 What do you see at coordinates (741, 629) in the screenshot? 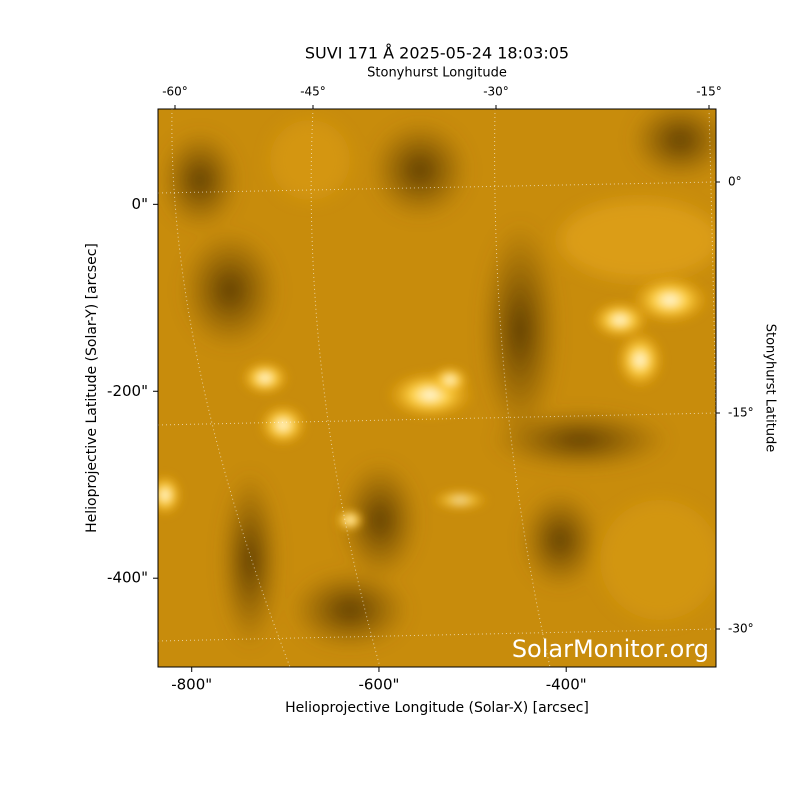
I see `y2-tick-label: -30°` at bounding box center [741, 629].